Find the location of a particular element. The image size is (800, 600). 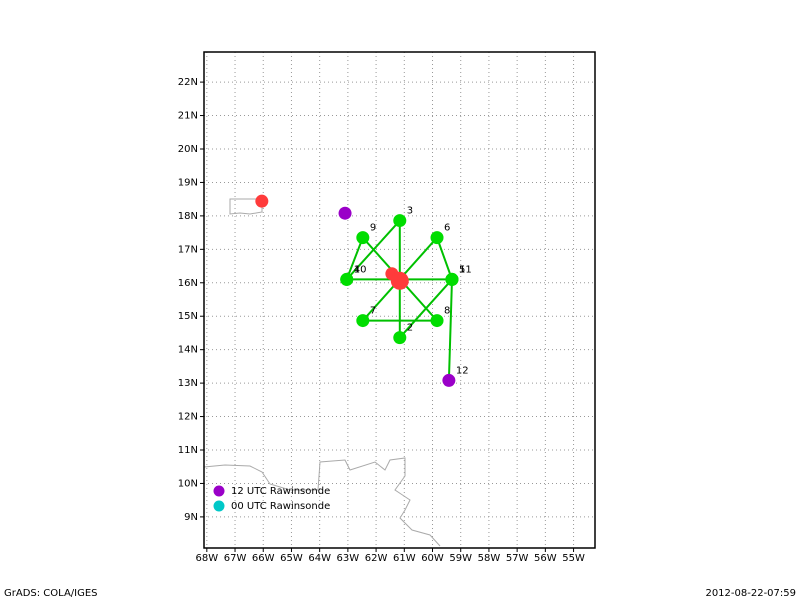

y-tick-label: 14N is located at coordinates (188, 350).